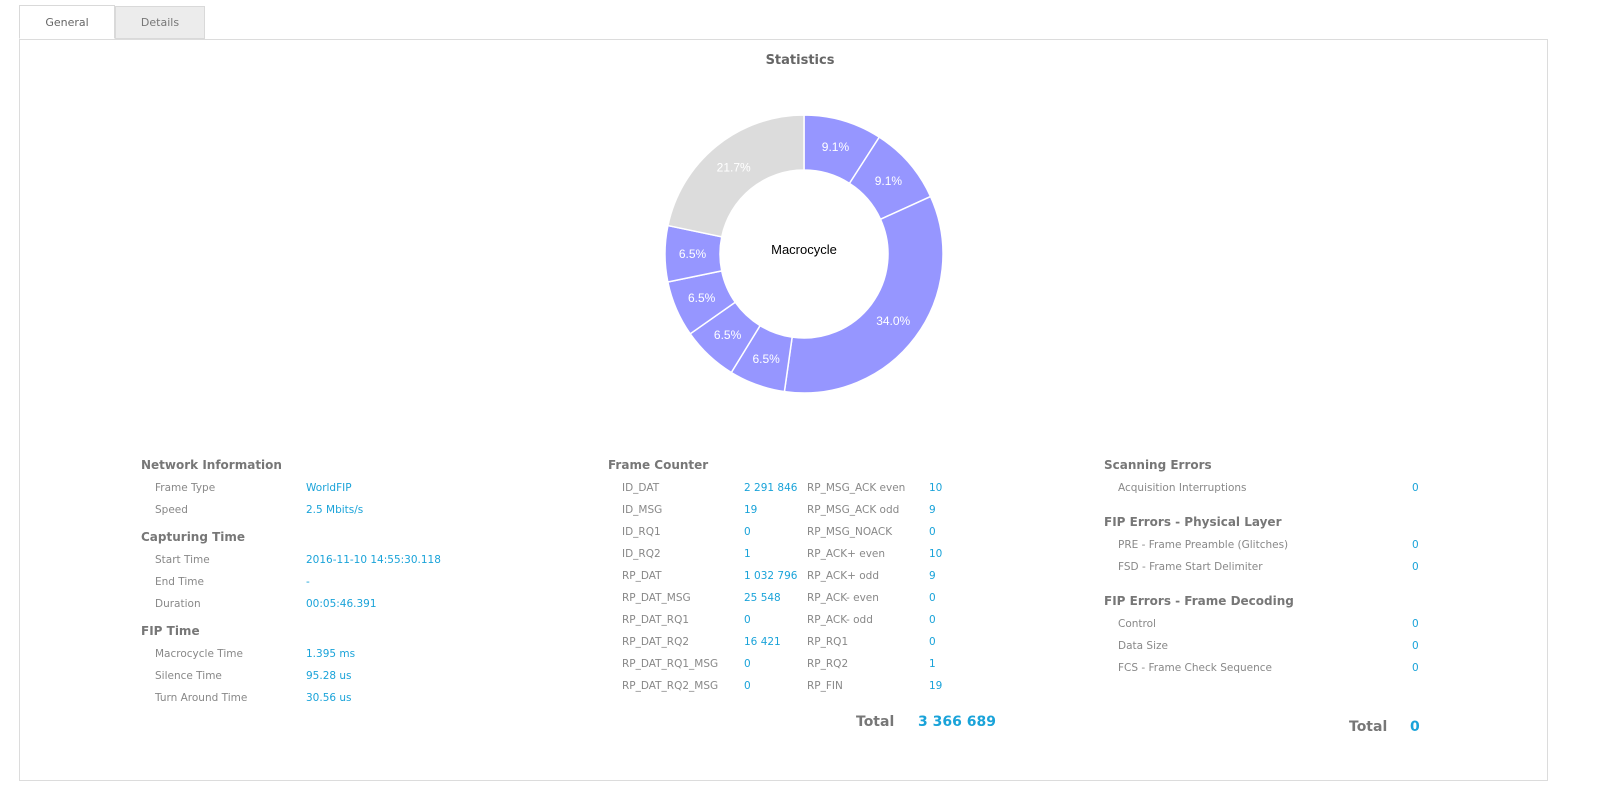 This screenshot has height=800, width=1600. I want to click on fip-time-title: FIP Time, so click(170, 631).